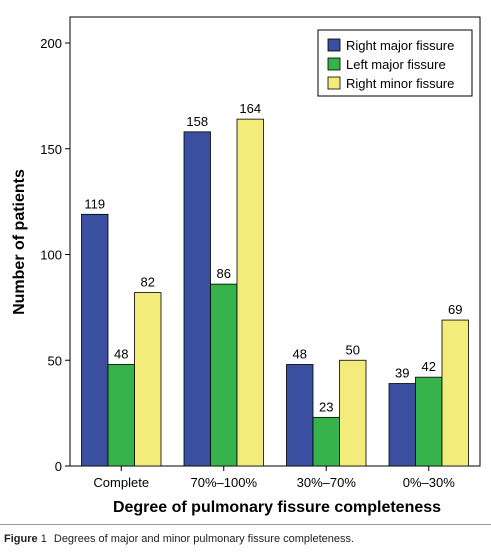  What do you see at coordinates (224, 482) in the screenshot?
I see `x-tick-label: 70%–100%` at bounding box center [224, 482].